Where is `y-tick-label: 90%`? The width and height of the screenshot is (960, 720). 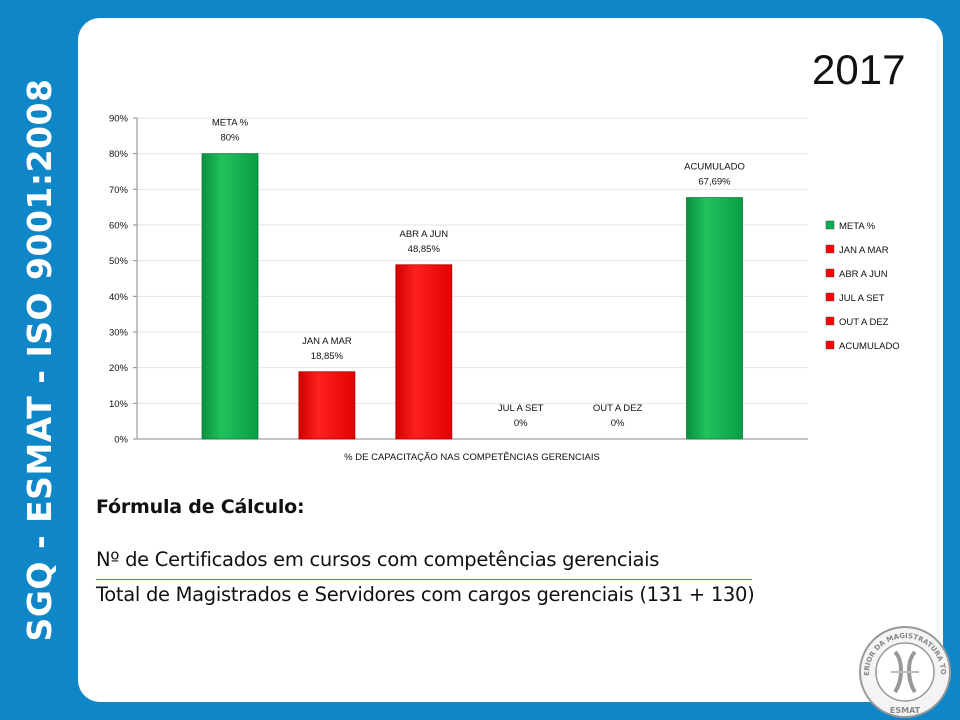 y-tick-label: 90% is located at coordinates (119, 119).